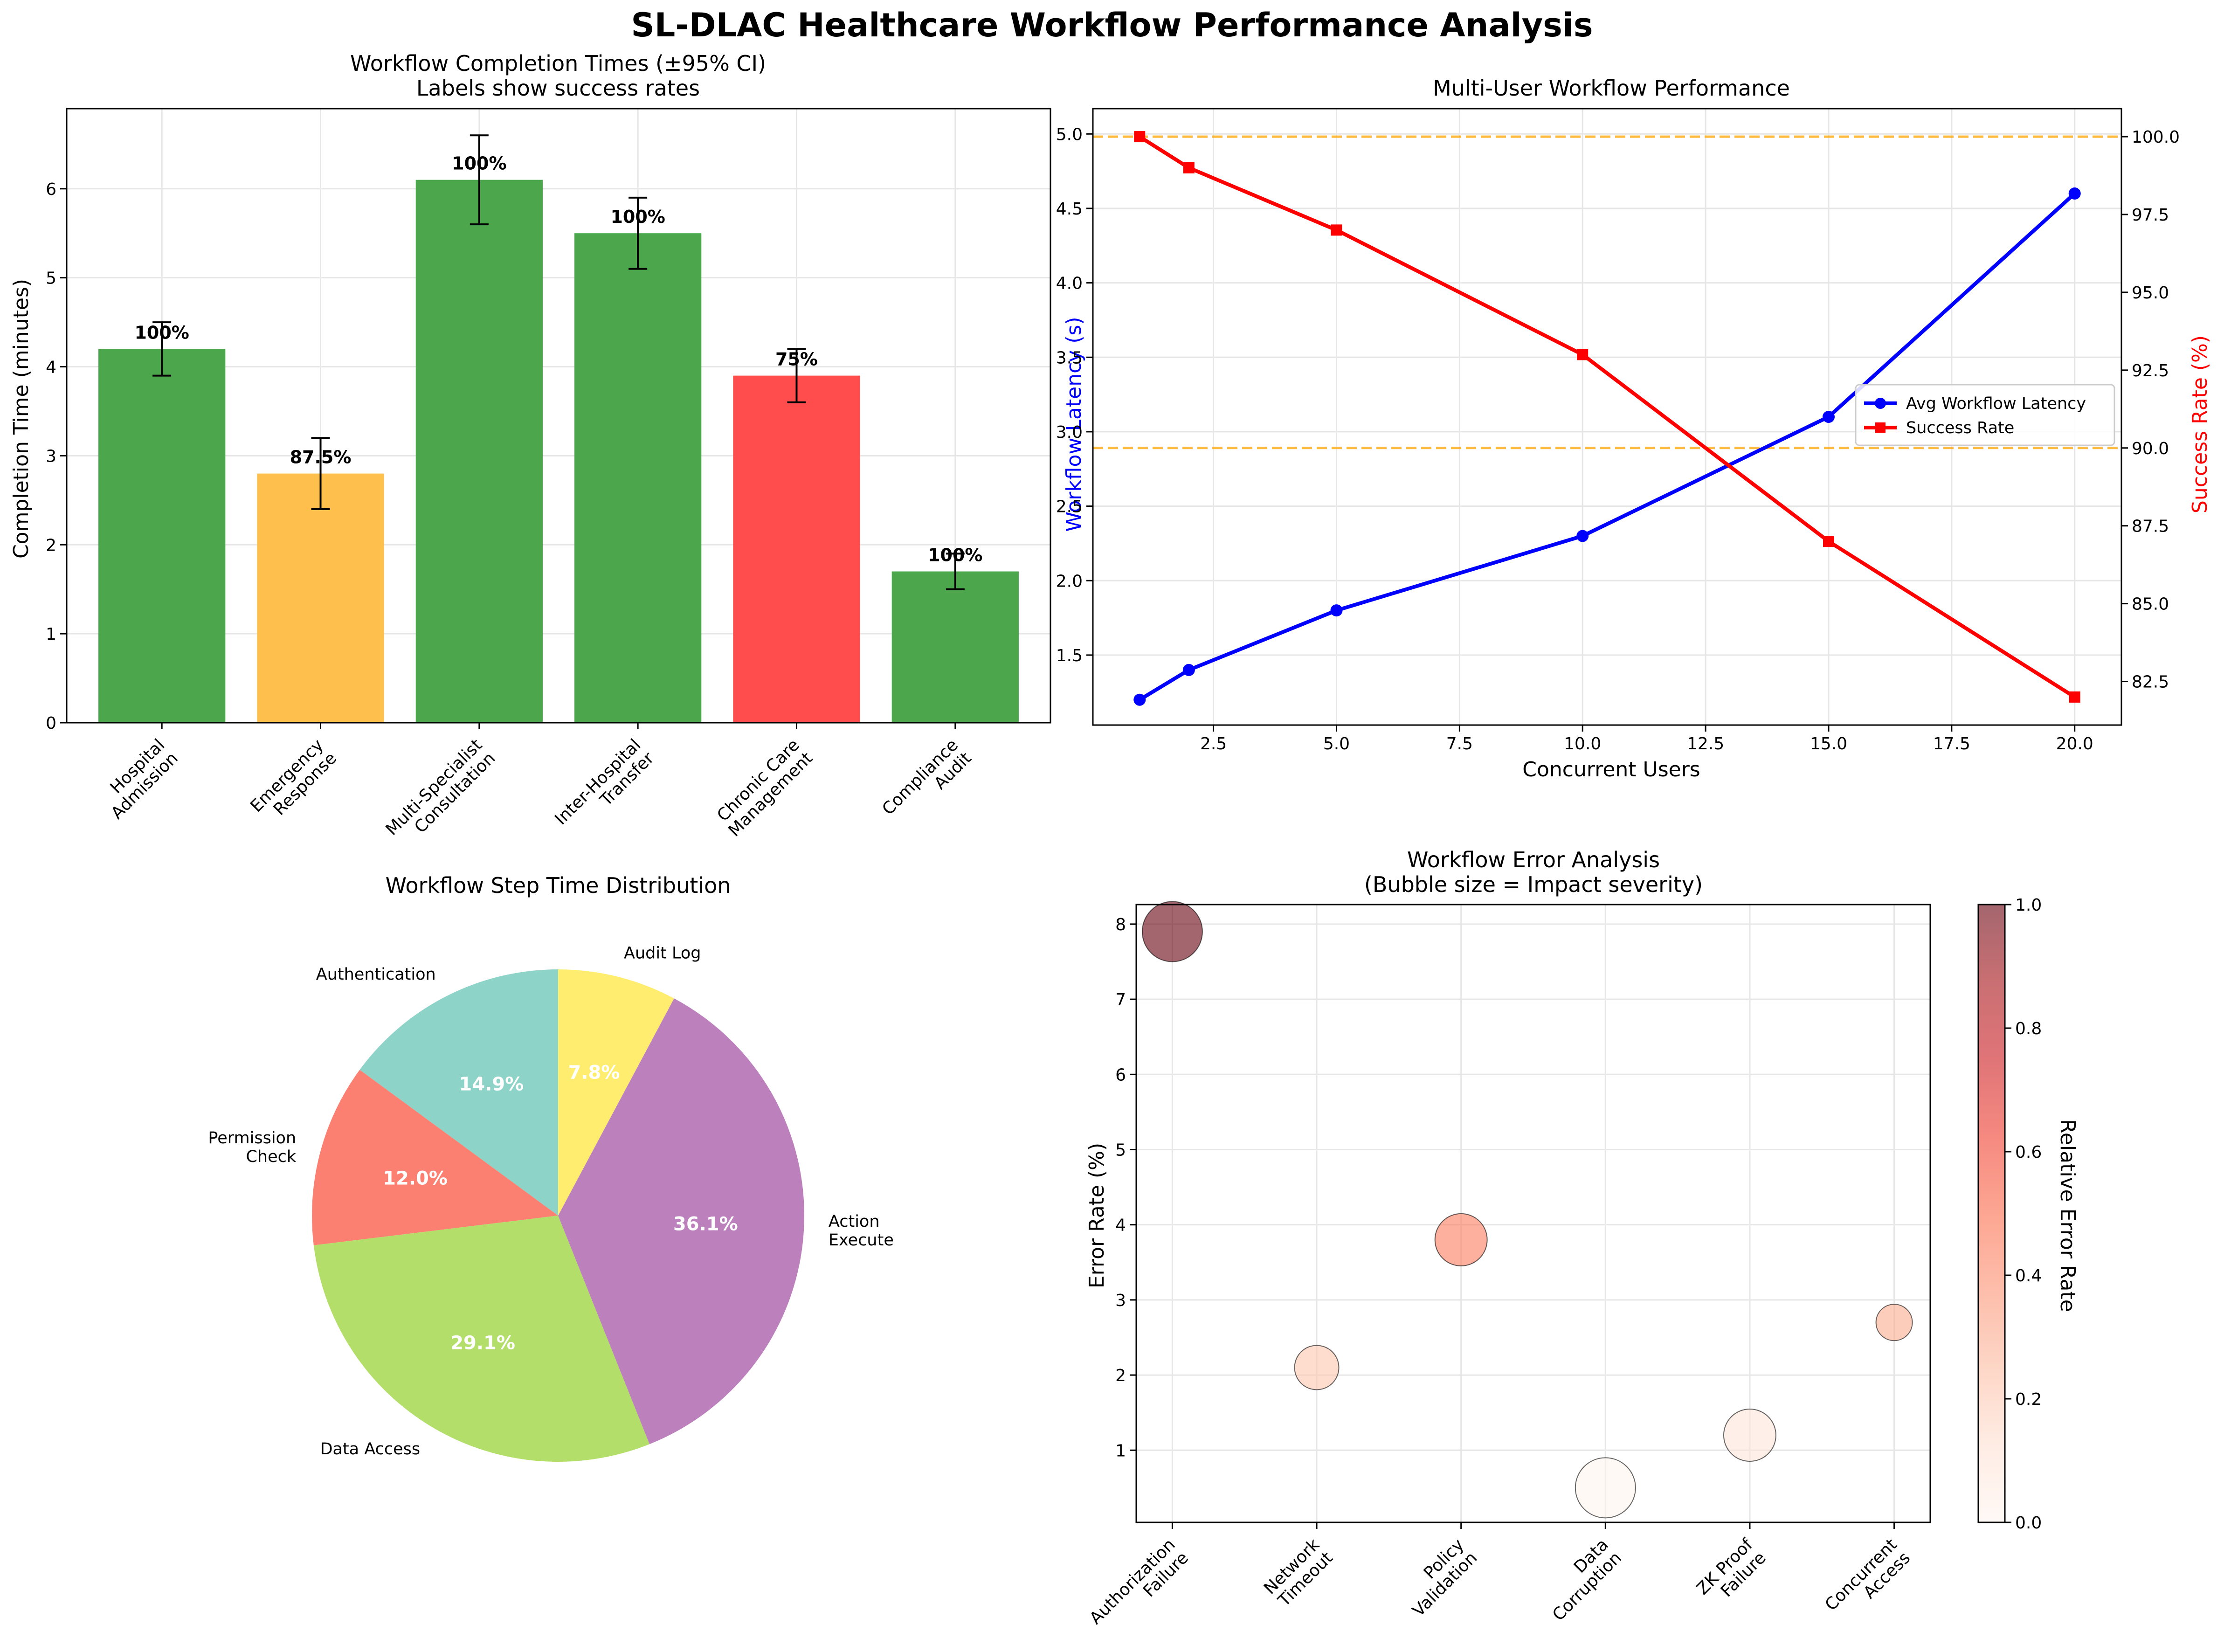 The width and height of the screenshot is (2224, 1652). I want to click on line-chart-ytick-label-right: 85.0, so click(2150, 604).